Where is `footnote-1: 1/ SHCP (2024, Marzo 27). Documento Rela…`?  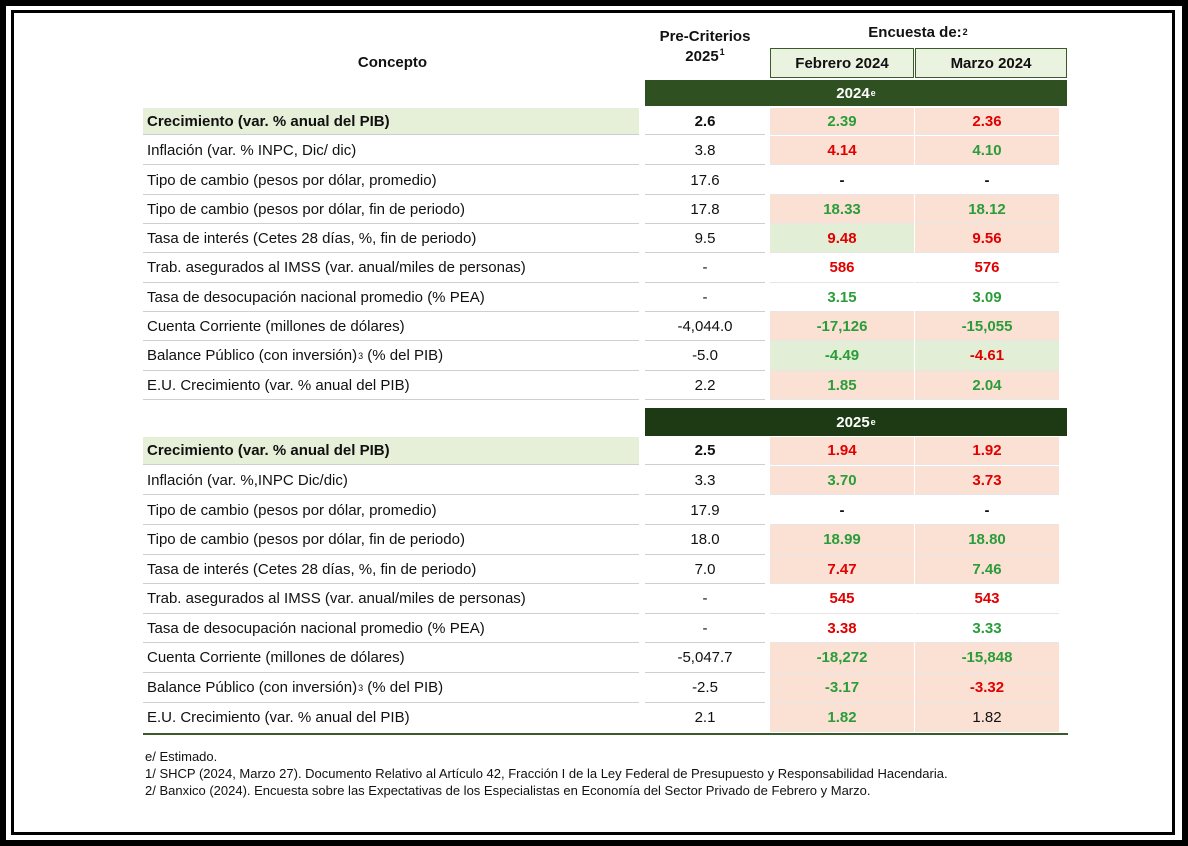
footnote-1: 1/ SHCP (2024, Marzo 27). Documento Rela… is located at coordinates (546, 773).